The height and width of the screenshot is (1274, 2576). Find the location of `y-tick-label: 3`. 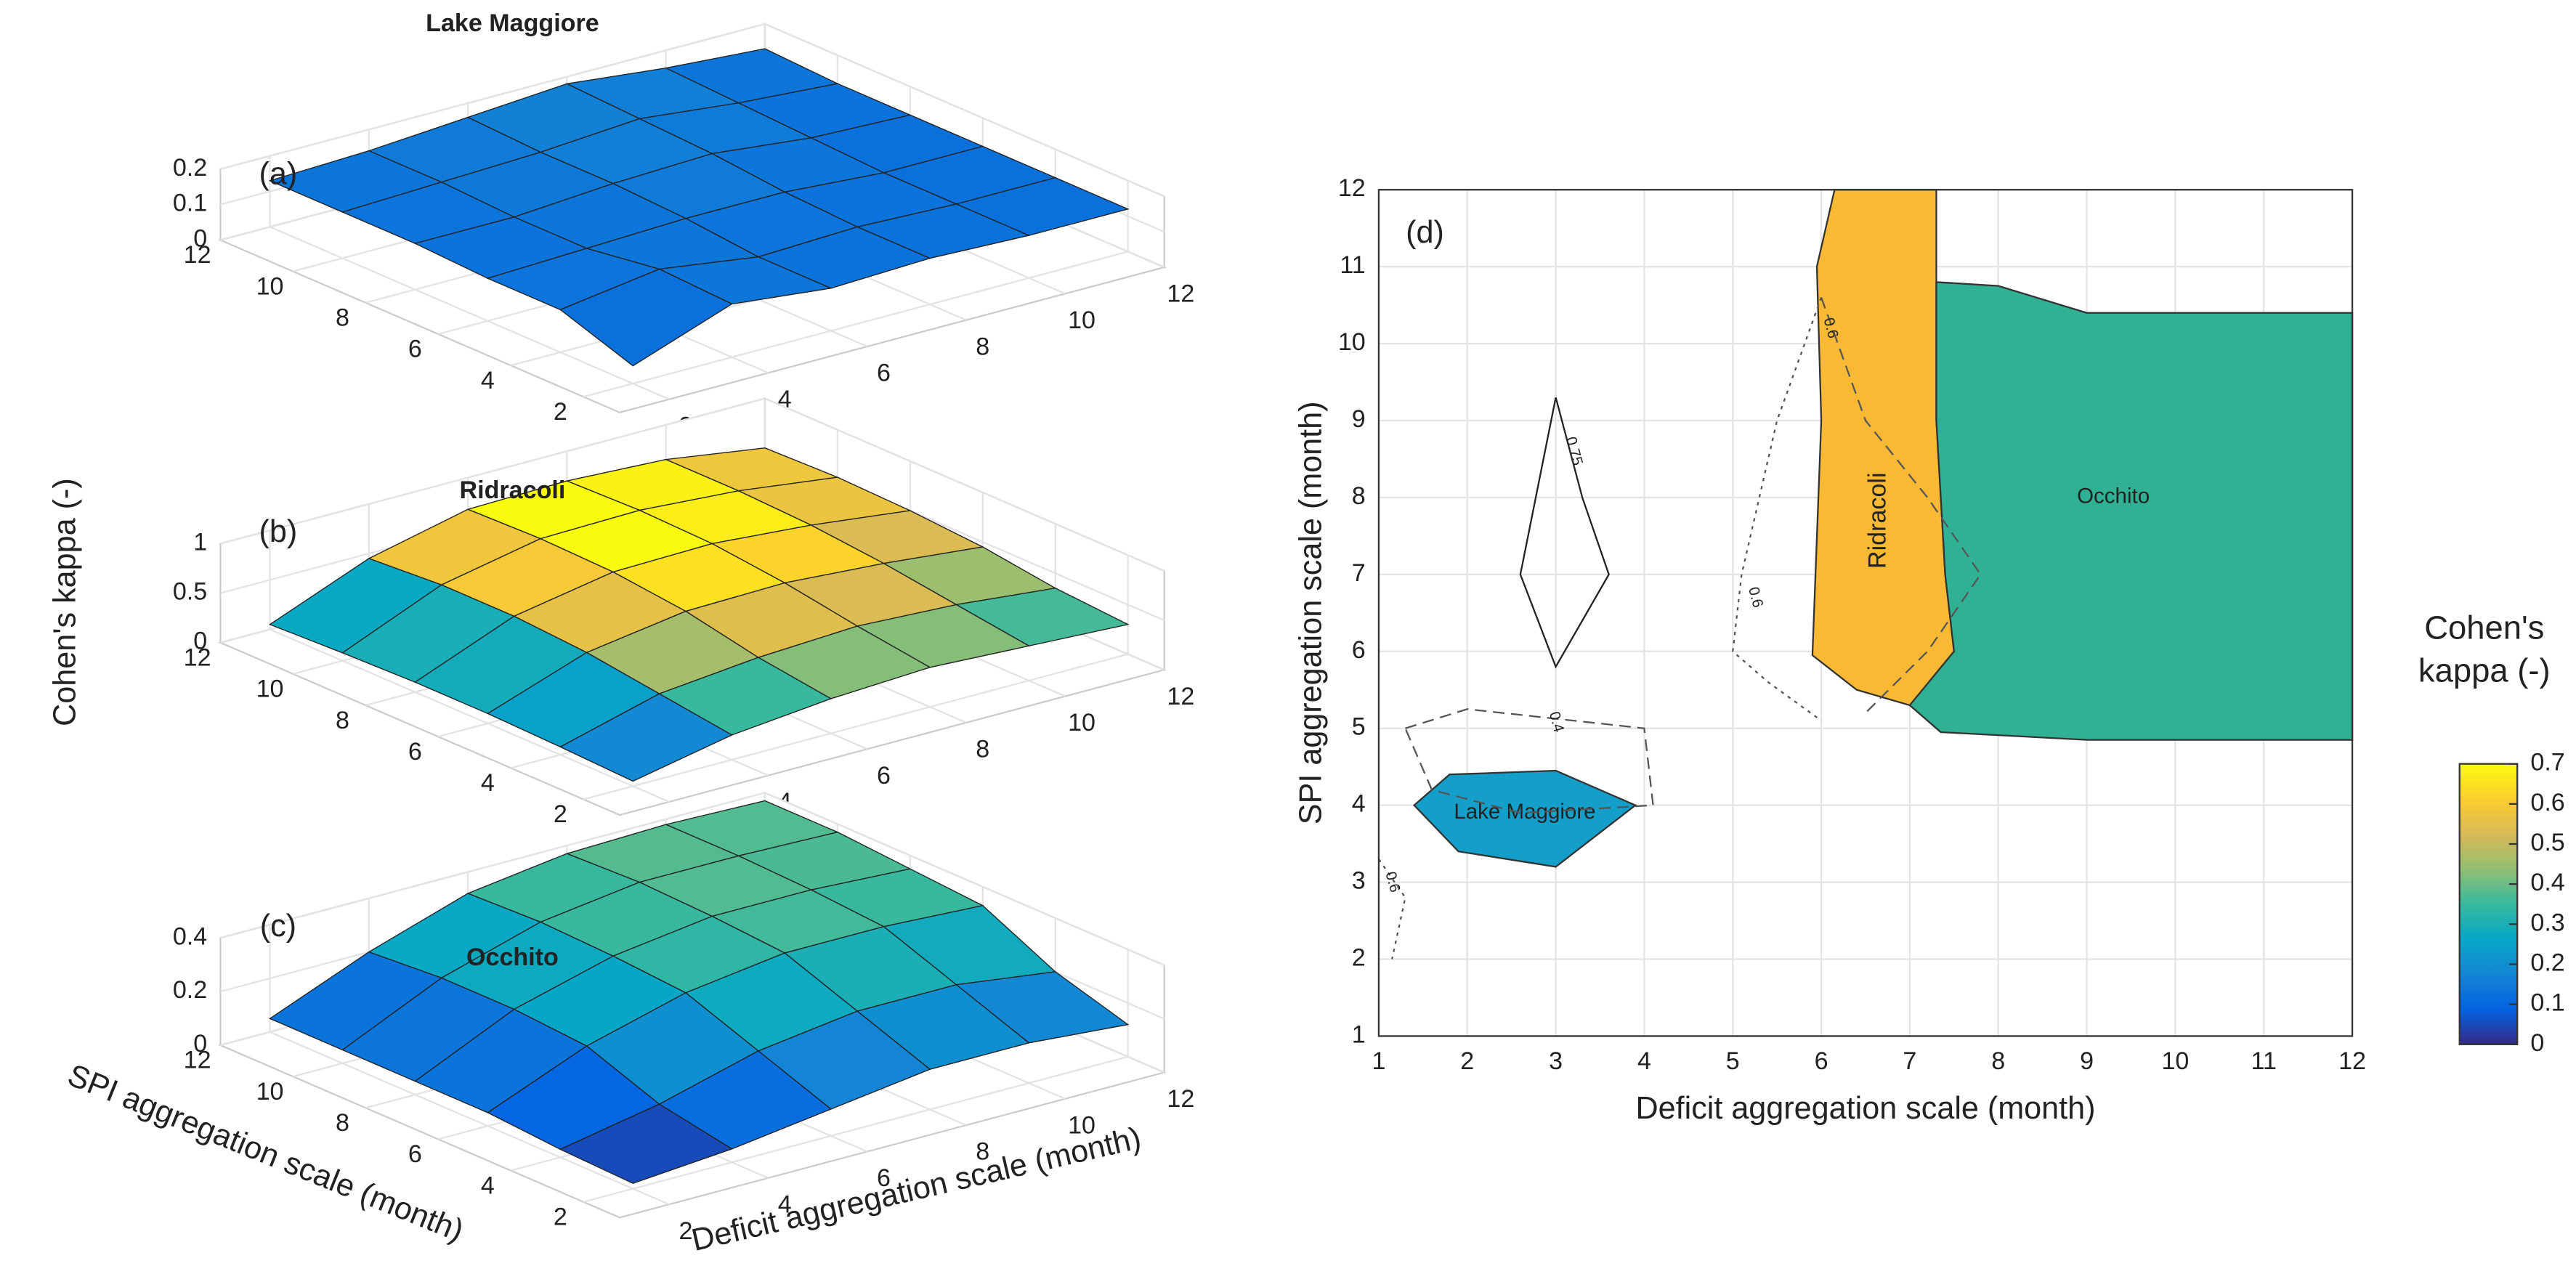

y-tick-label: 3 is located at coordinates (1359, 881).